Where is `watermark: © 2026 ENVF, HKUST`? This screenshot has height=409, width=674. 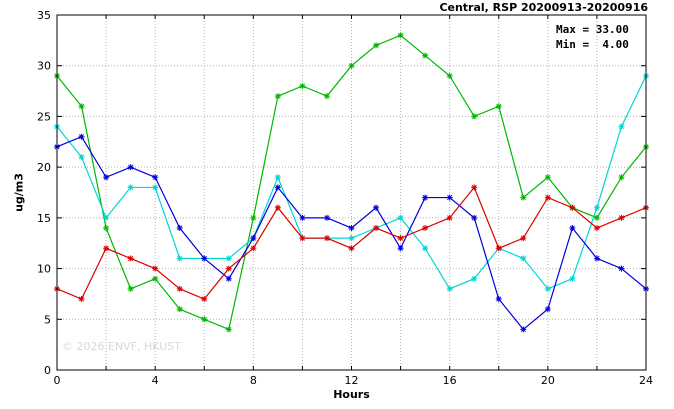 watermark: © 2026 ENVF, HKUST is located at coordinates (121, 346).